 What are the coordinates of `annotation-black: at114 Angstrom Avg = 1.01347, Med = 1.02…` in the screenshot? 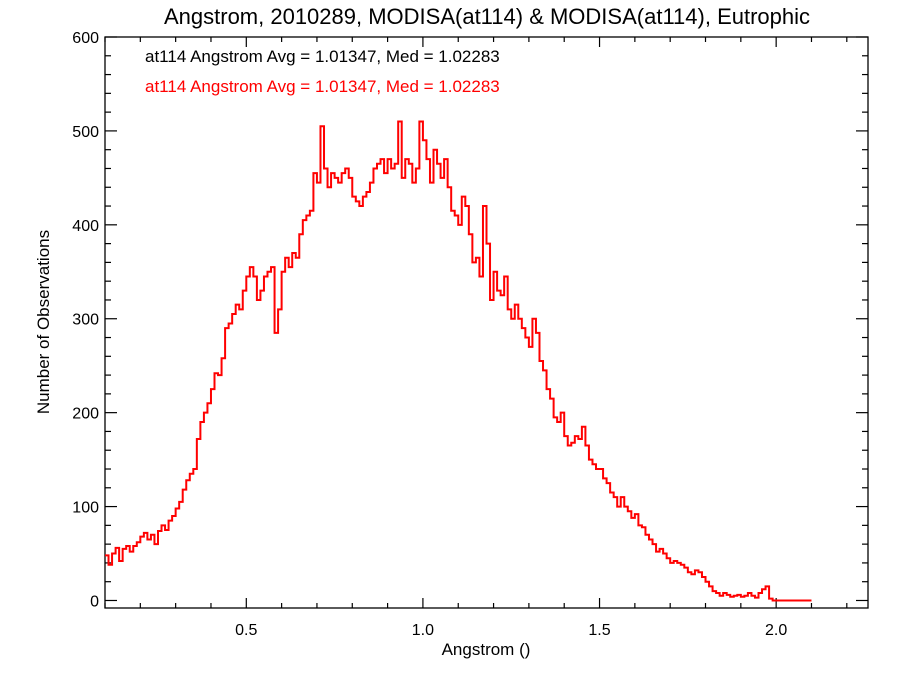 It's located at (322, 56).